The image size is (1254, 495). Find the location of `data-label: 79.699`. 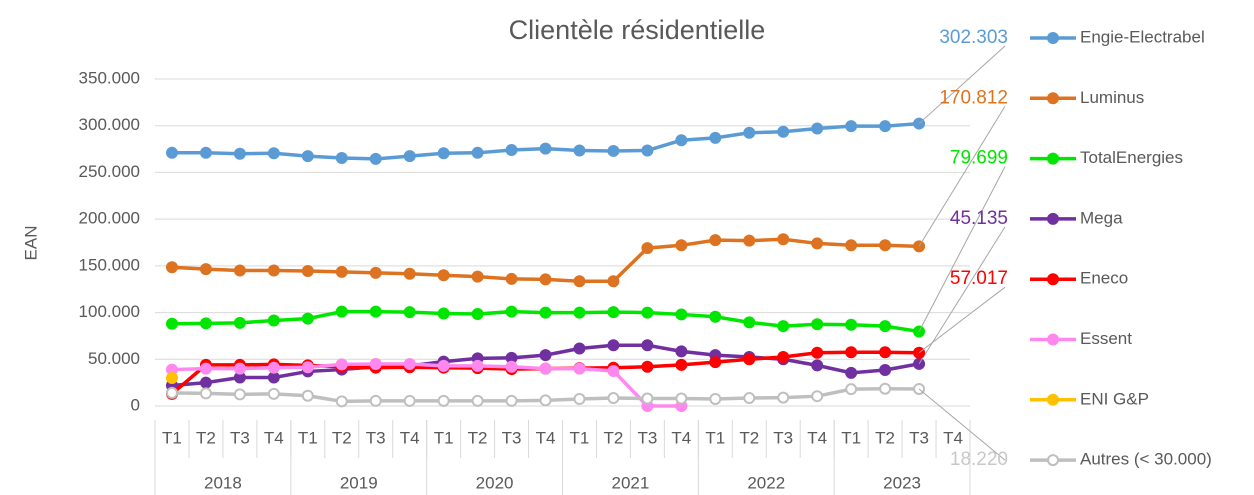

data-label: 79.699 is located at coordinates (979, 158).